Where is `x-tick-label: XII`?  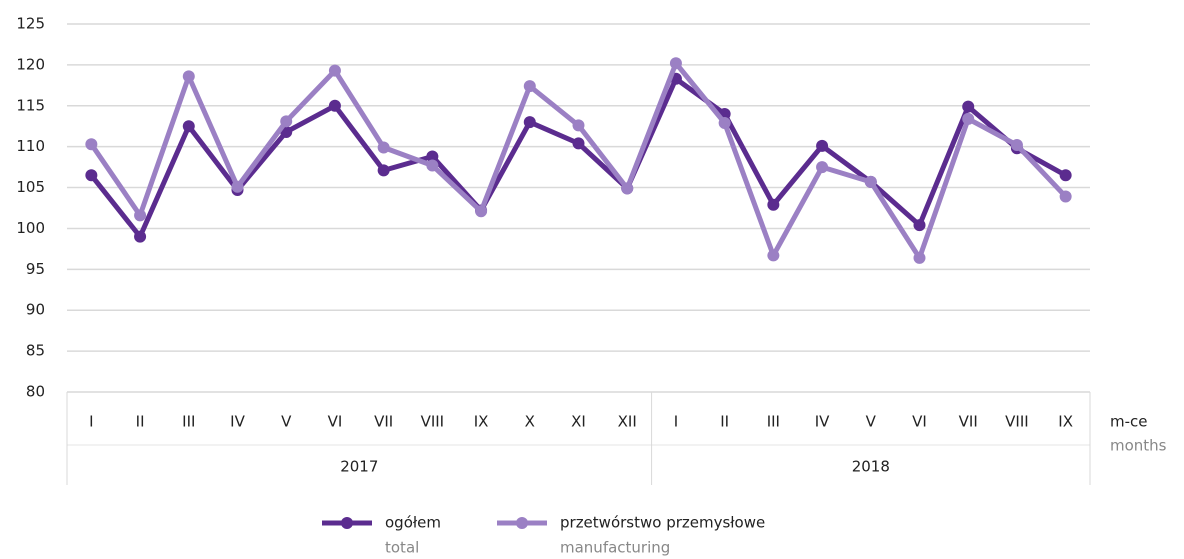
x-tick-label: XII is located at coordinates (627, 422).